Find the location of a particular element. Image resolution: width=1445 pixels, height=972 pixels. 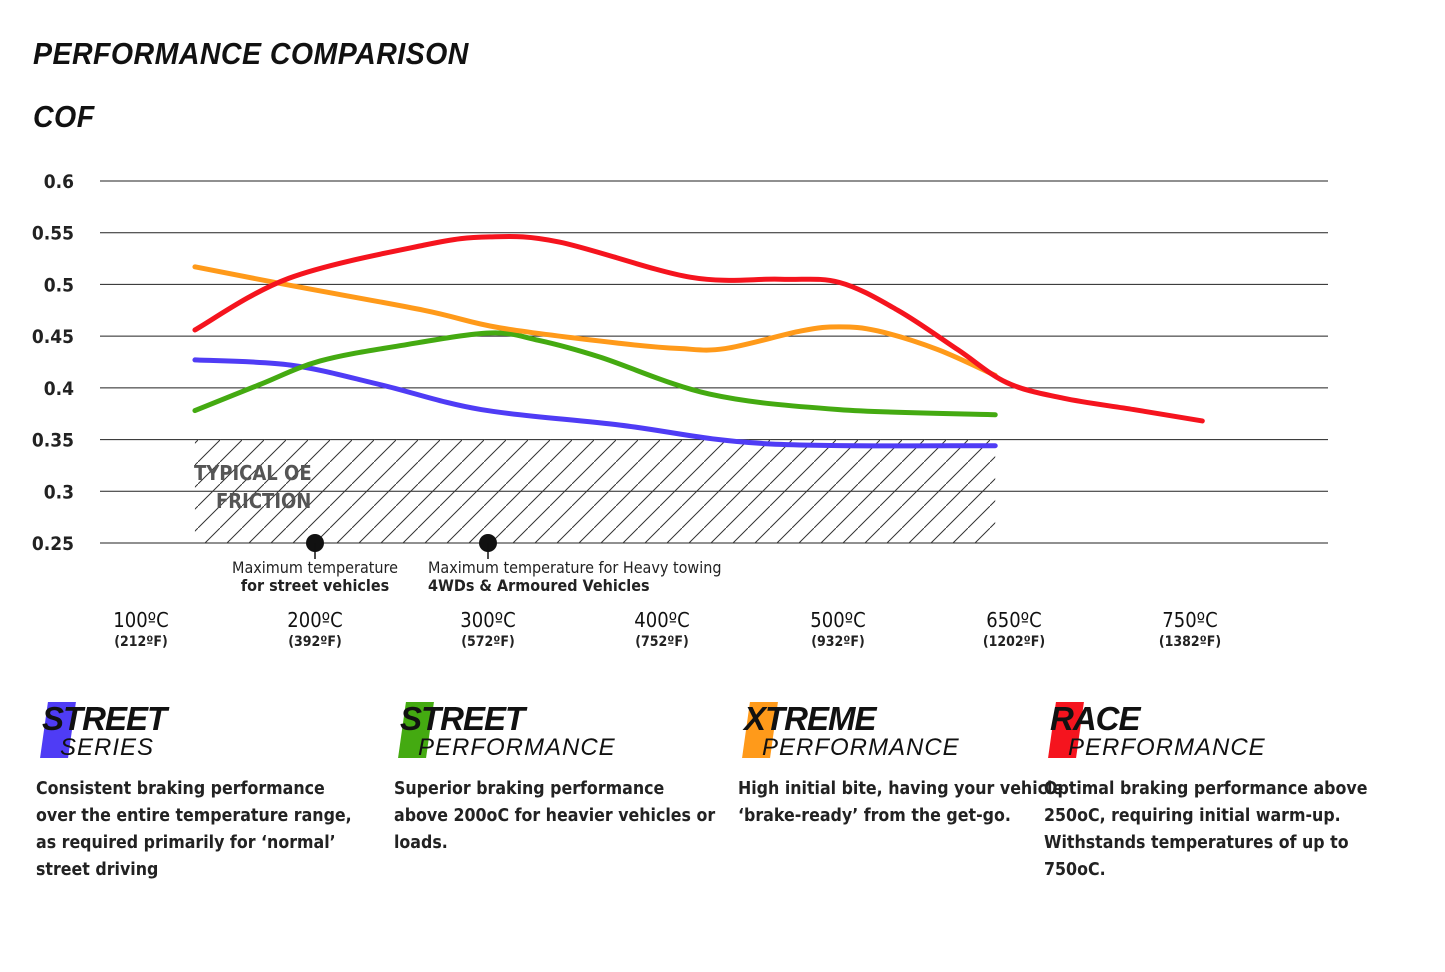

annotation-line1: Maximum temperature for Heavy towing is located at coordinates (574, 567).